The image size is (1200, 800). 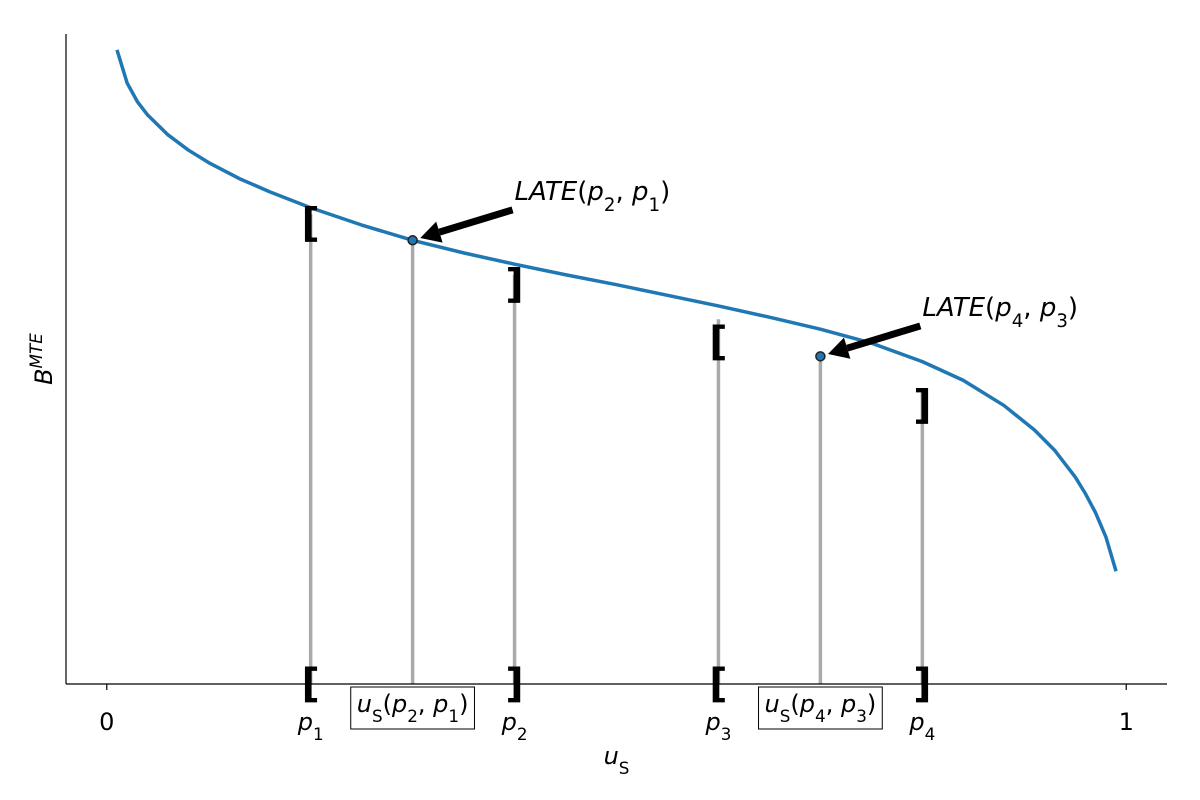 I want to click on boxed-label: uS(p4, p3), so click(x=820, y=708).